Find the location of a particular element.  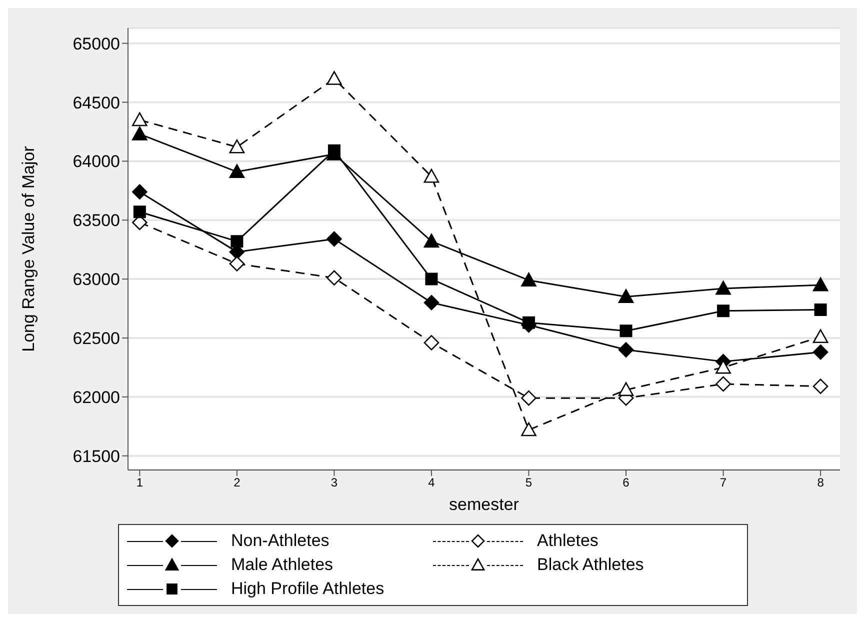

x-tick-label: 8 is located at coordinates (820, 483).